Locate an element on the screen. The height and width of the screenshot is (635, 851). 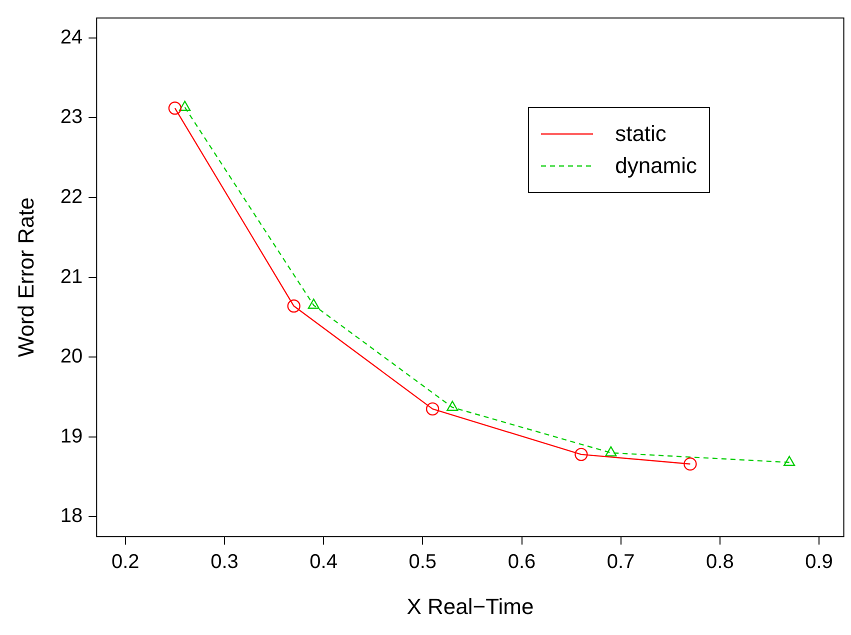
y-axis-title: Word Error Rate is located at coordinates (25, 277).